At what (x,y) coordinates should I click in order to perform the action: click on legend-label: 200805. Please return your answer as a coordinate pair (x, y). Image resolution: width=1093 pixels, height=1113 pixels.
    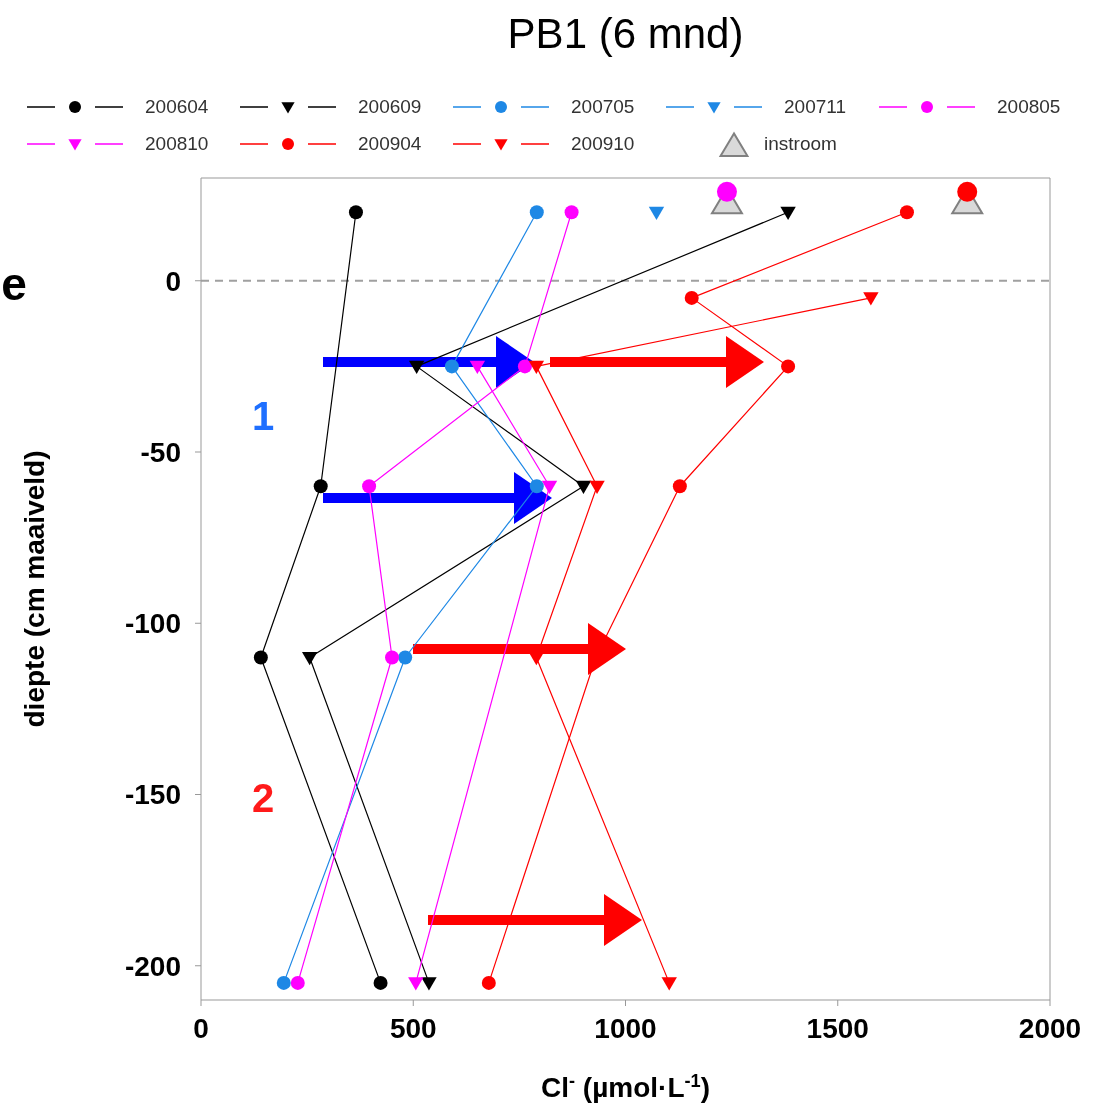
    Looking at the image, I should click on (1029, 106).